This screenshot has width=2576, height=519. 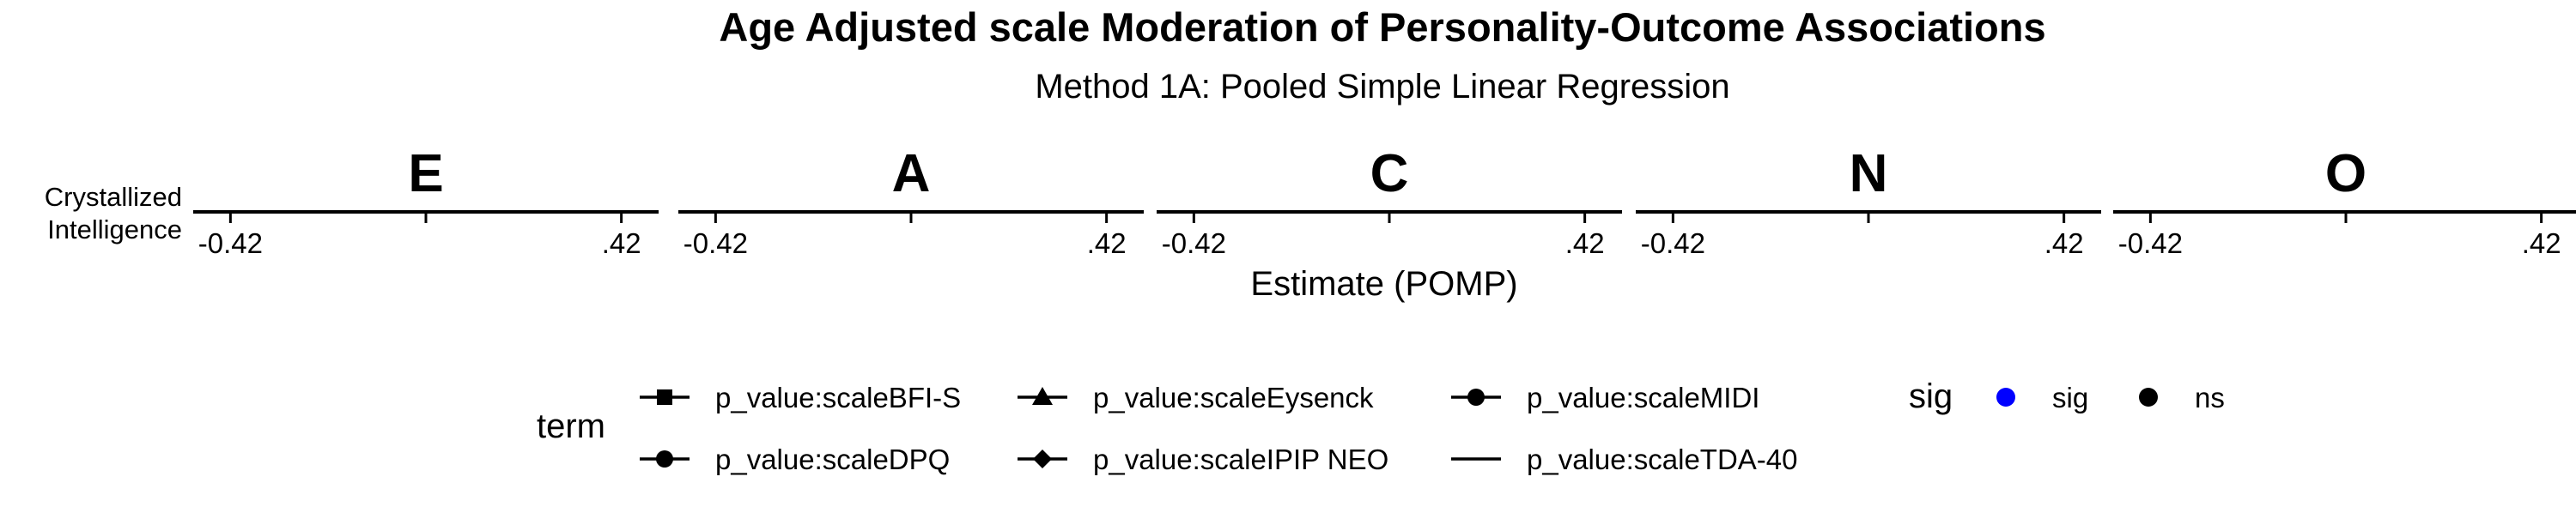 I want to click on facet-panel-A: A -0.42 .42, so click(x=911, y=201).